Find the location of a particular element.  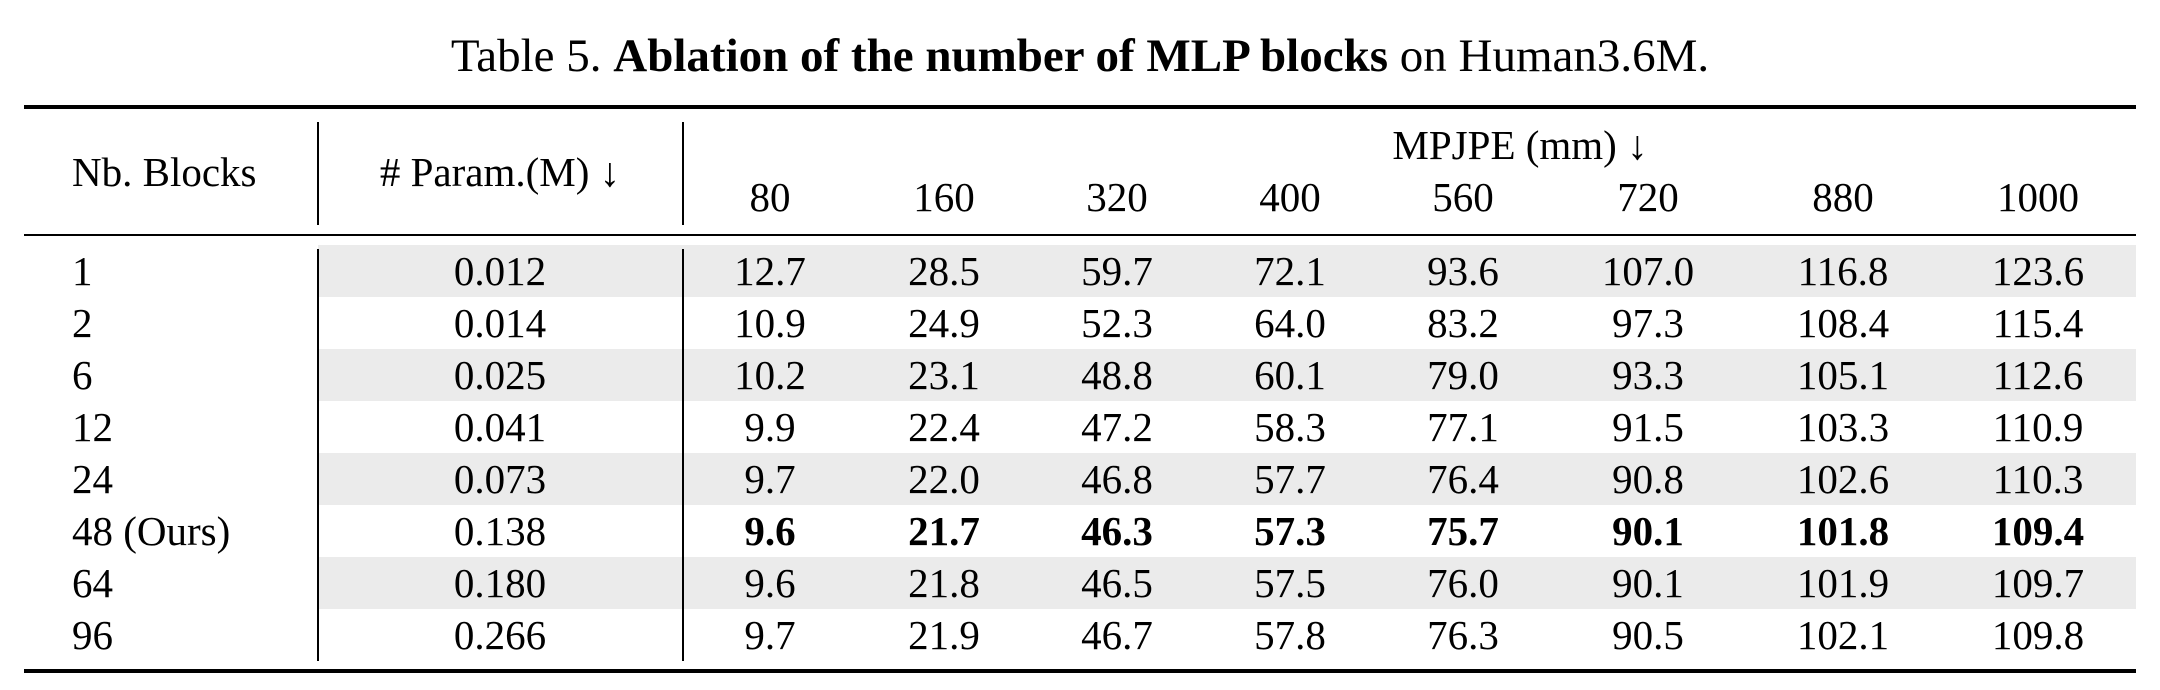

cell-params: 0.041 is located at coordinates (500, 427).